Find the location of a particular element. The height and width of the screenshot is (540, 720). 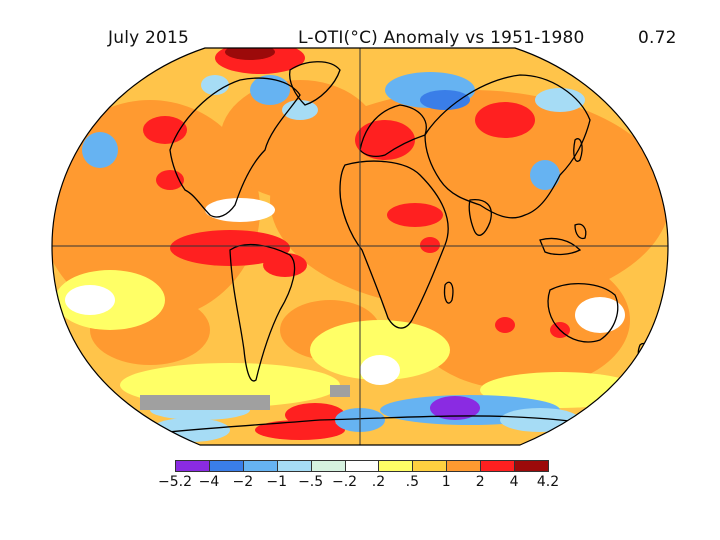

color-scale-tick-label: −1 is located at coordinates (277, 482).